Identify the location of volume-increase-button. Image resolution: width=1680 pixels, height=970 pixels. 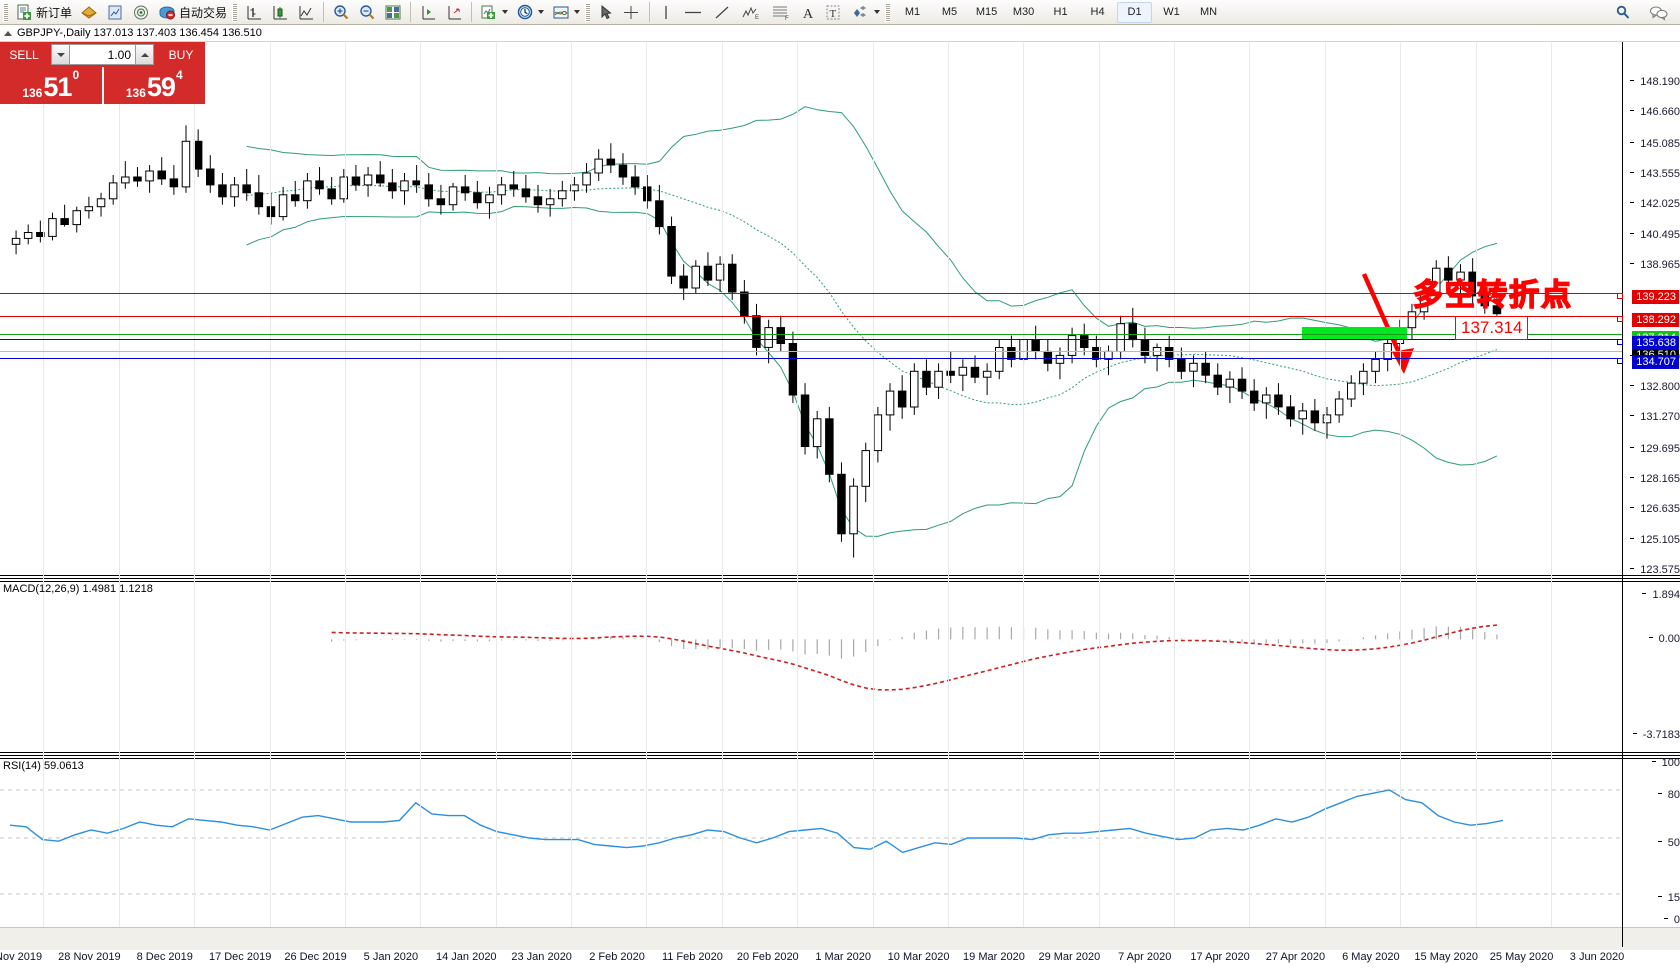
(144, 54).